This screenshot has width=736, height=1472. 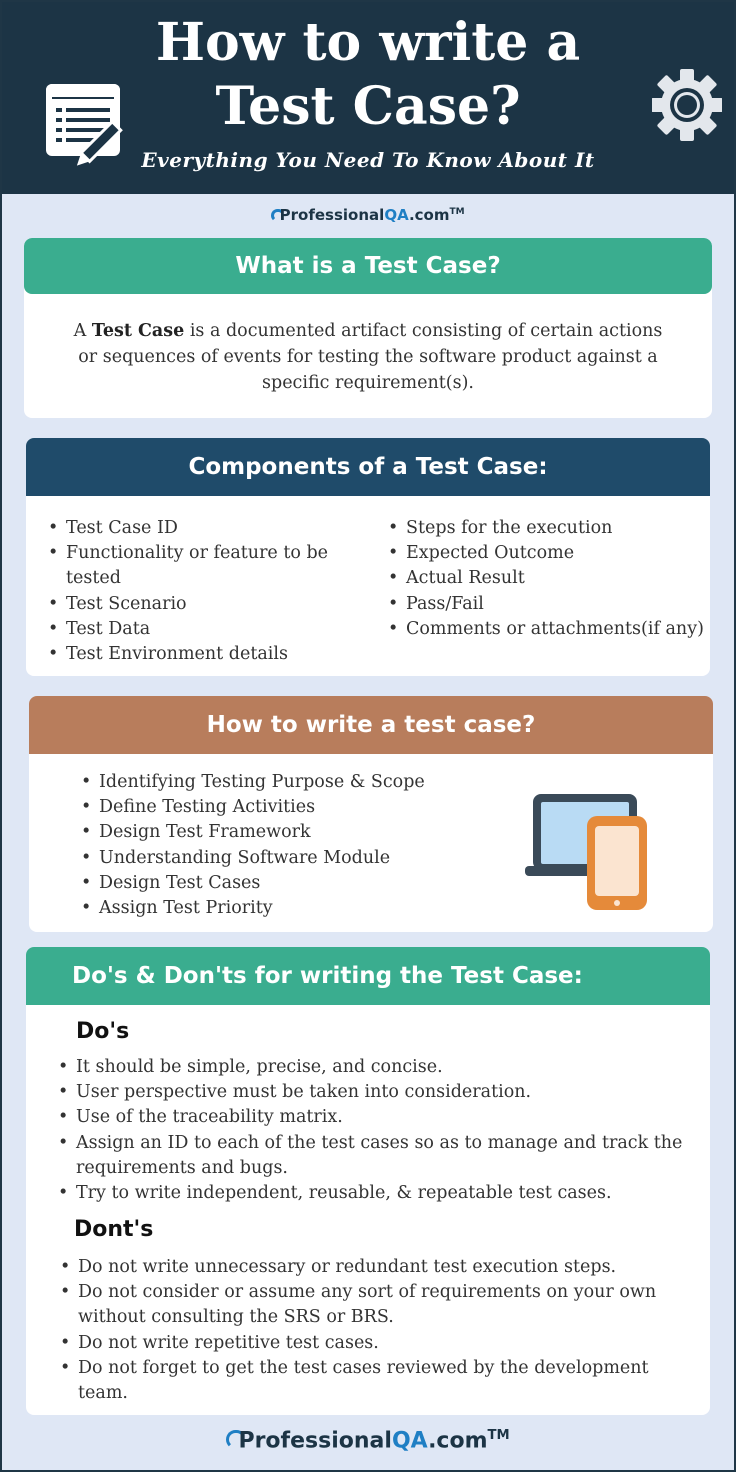 I want to click on list-item: Test Environment details, so click(x=216, y=654).